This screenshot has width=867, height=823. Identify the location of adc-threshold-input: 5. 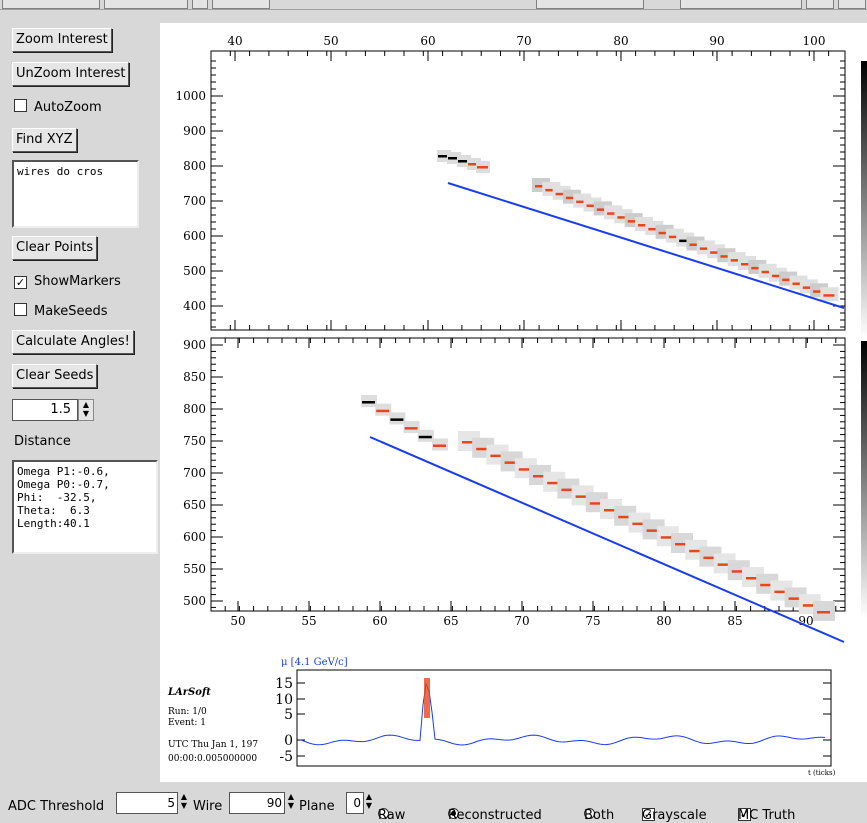
(147, 803).